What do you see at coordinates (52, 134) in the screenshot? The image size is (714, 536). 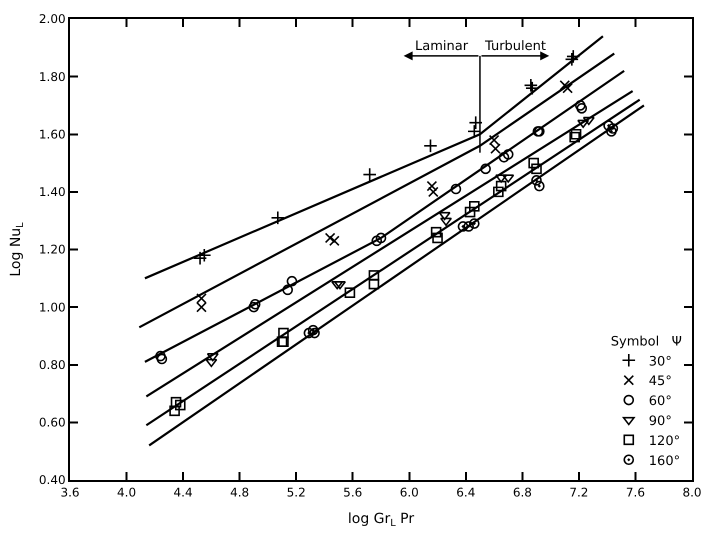 I see `y-tick-label: 1.60` at bounding box center [52, 134].